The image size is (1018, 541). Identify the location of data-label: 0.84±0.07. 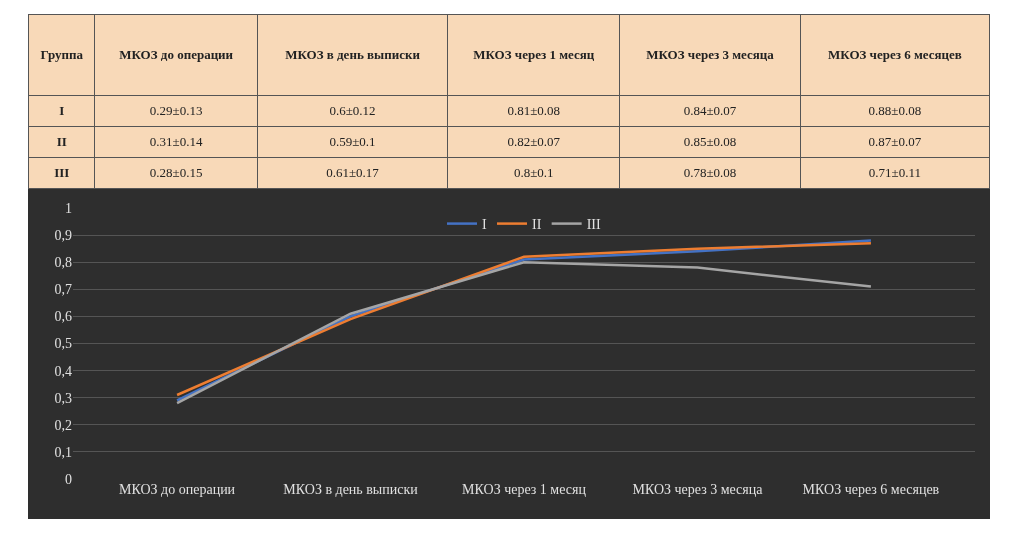
(710, 111).